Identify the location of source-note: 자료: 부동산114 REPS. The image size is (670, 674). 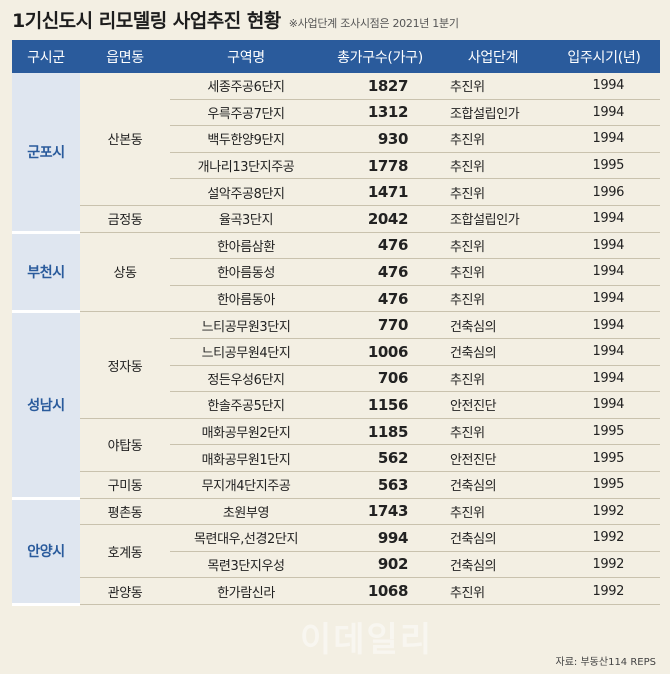
(605, 662).